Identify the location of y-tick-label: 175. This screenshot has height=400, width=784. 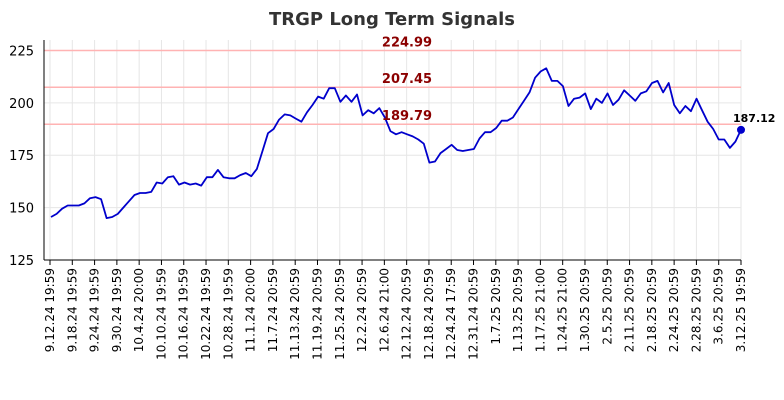
(21, 156).